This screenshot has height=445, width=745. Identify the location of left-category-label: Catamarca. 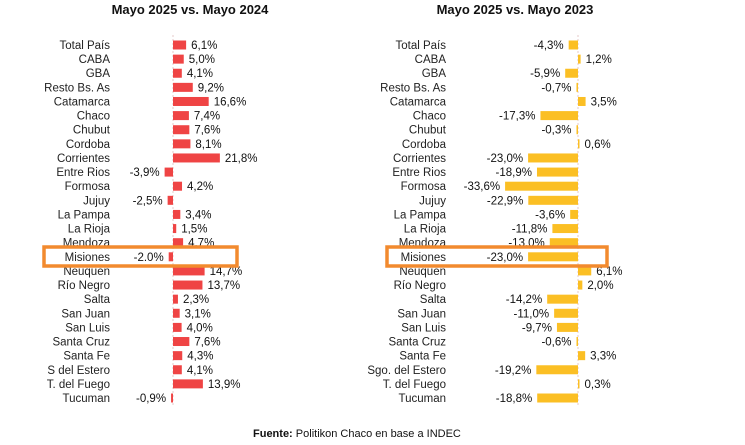
(82, 102).